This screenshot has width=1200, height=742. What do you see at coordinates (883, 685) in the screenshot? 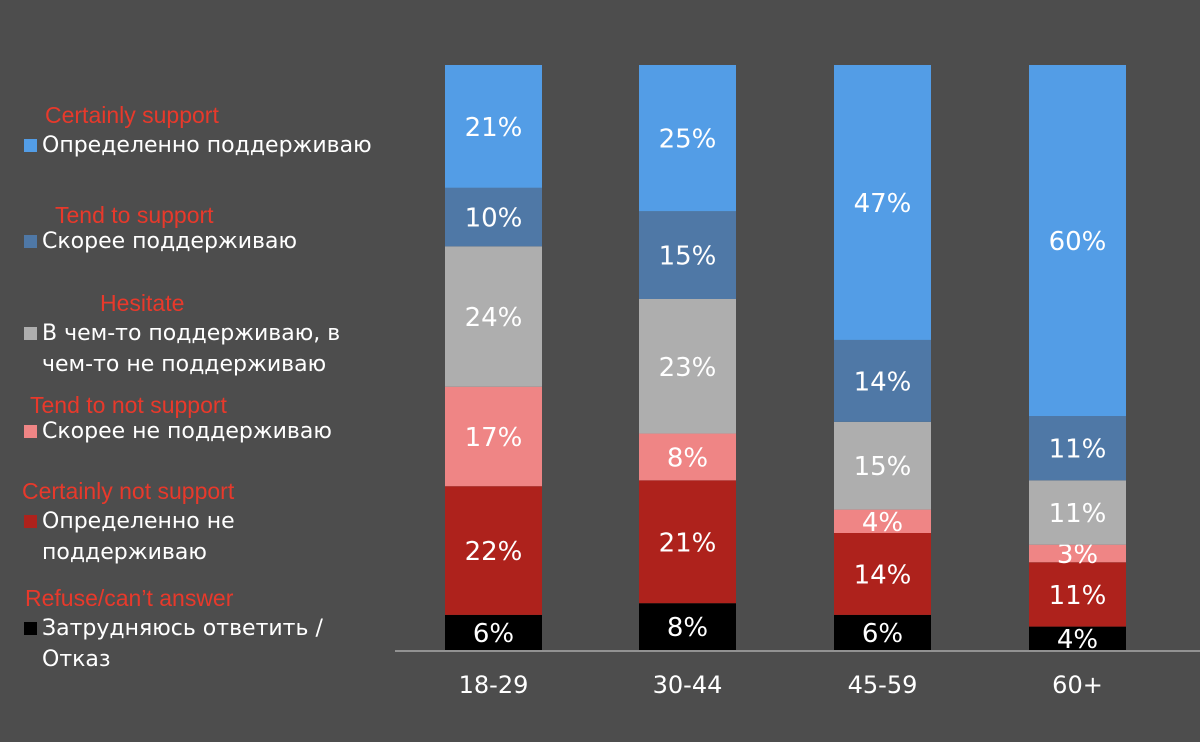
I see `x-tick-label: 45-59` at bounding box center [883, 685].